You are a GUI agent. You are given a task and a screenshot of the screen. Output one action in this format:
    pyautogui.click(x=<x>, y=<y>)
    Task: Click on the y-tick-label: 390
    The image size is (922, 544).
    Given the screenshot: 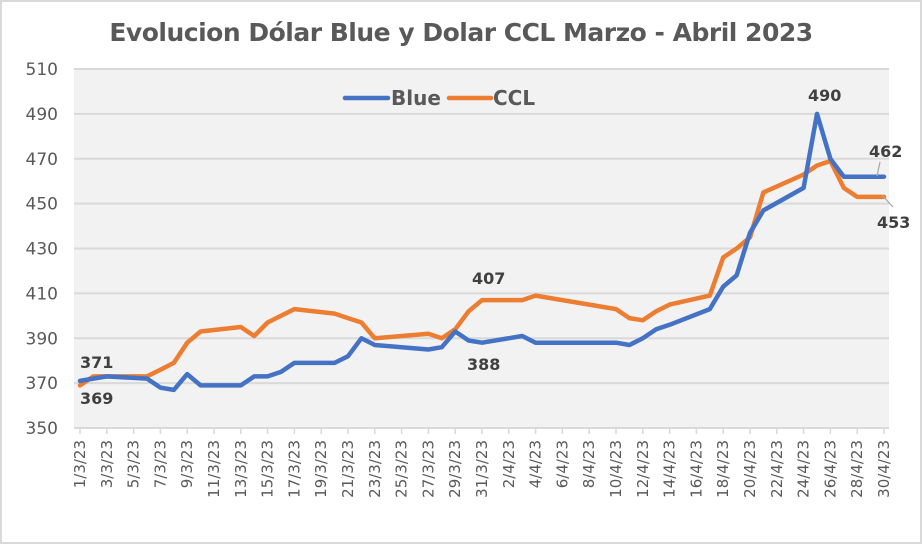 What is the action you would take?
    pyautogui.click(x=42, y=339)
    